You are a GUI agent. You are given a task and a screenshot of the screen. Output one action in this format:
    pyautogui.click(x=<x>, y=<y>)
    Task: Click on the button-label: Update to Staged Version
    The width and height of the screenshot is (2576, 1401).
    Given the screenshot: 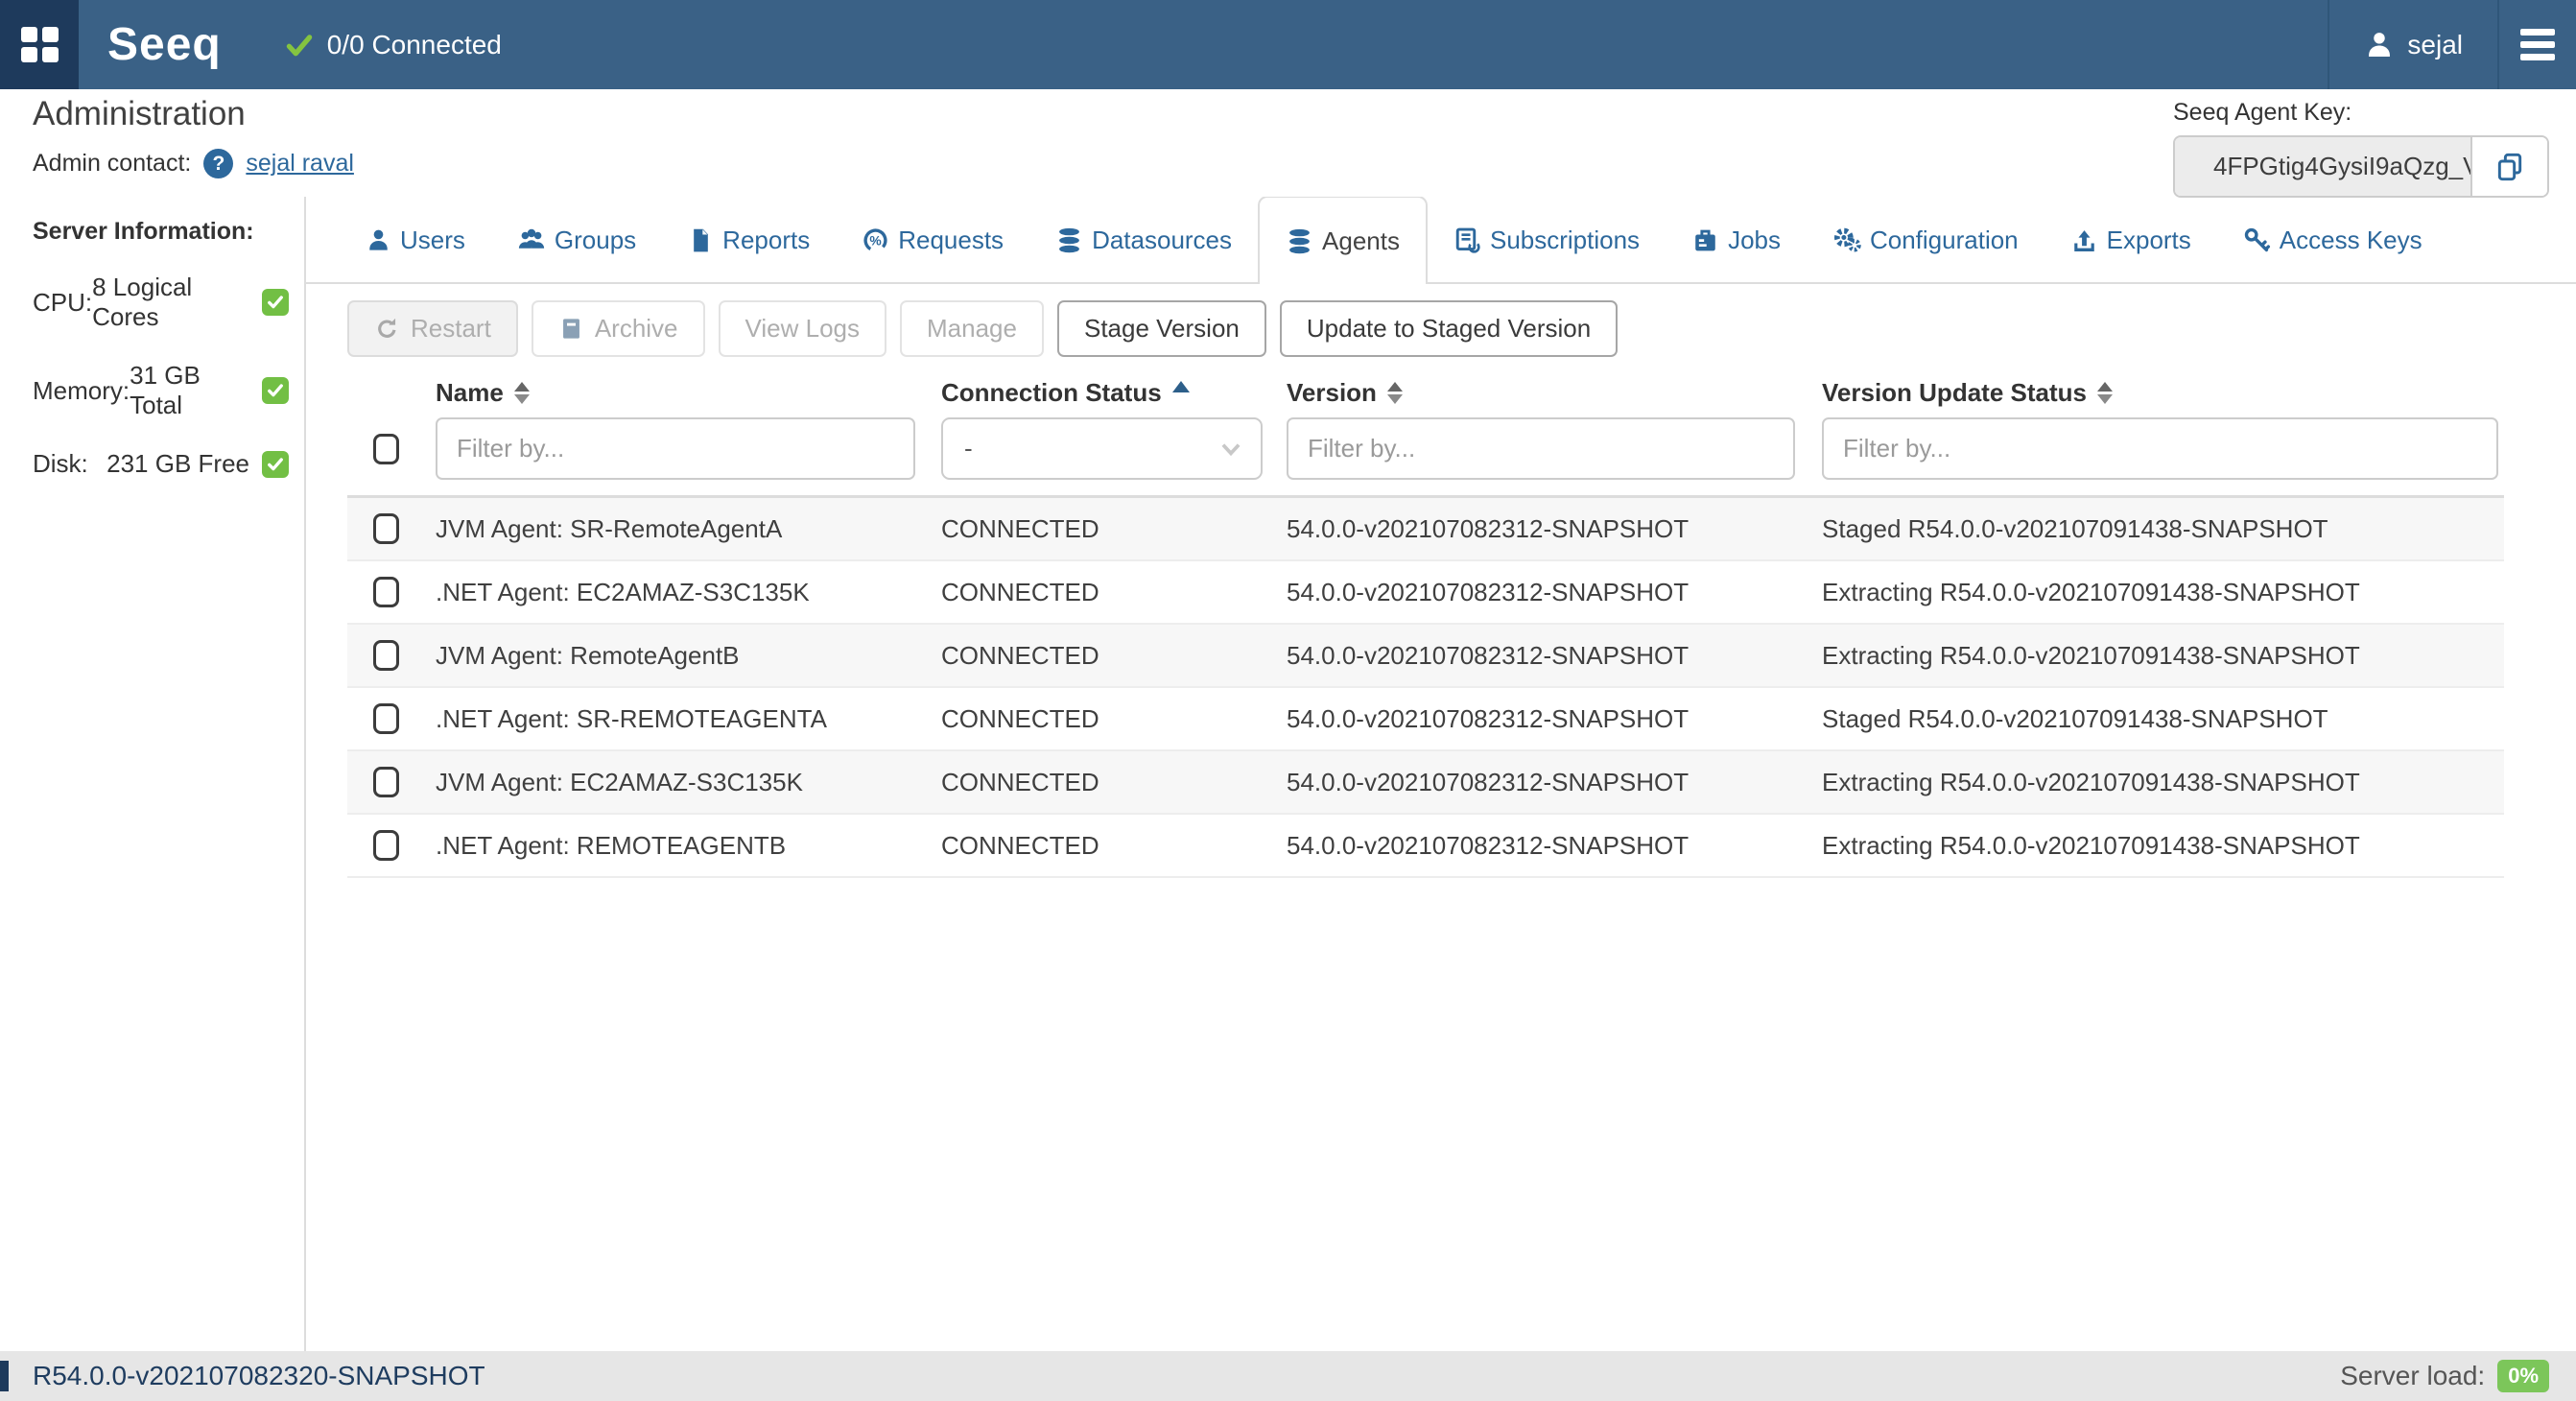 What is the action you would take?
    pyautogui.click(x=1449, y=328)
    